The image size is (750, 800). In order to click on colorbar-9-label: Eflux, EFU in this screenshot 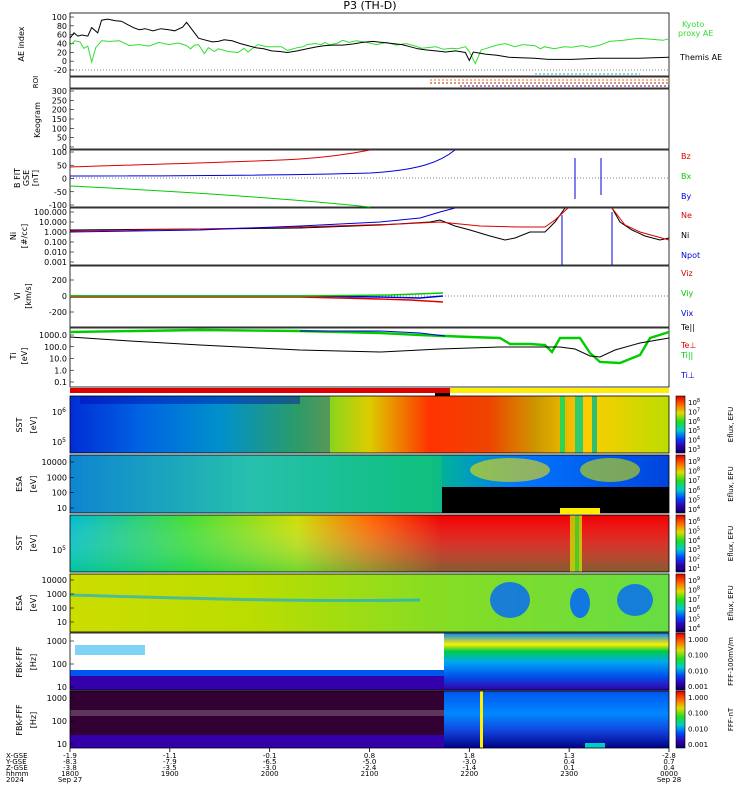, I will do `click(731, 543)`.